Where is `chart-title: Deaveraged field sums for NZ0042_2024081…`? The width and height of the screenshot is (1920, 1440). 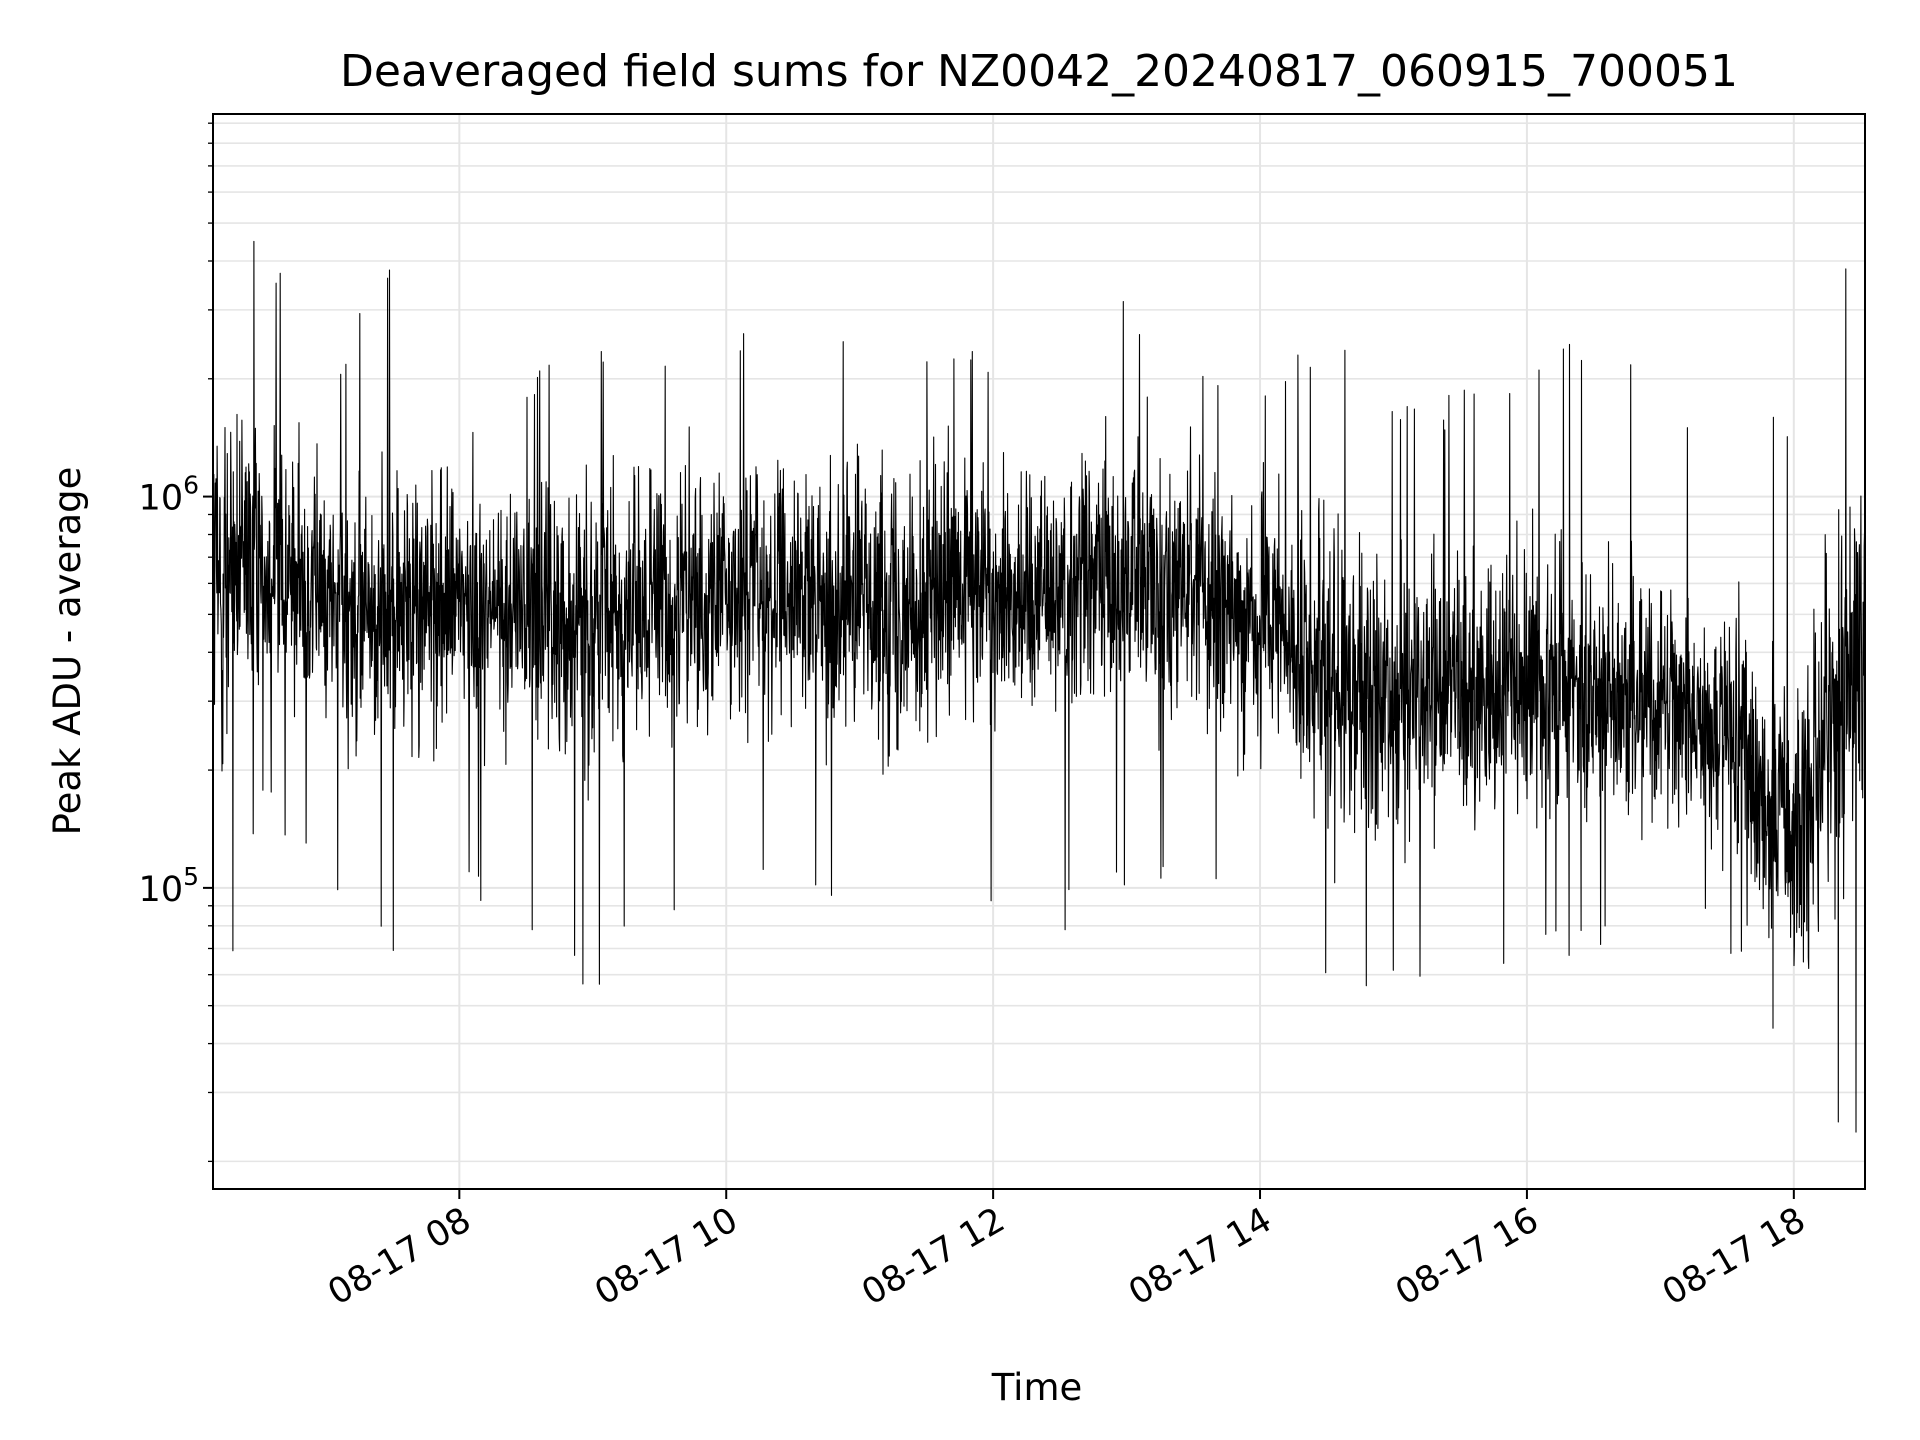
chart-title: Deaveraged field sums for NZ0042_2024081… is located at coordinates (1039, 71).